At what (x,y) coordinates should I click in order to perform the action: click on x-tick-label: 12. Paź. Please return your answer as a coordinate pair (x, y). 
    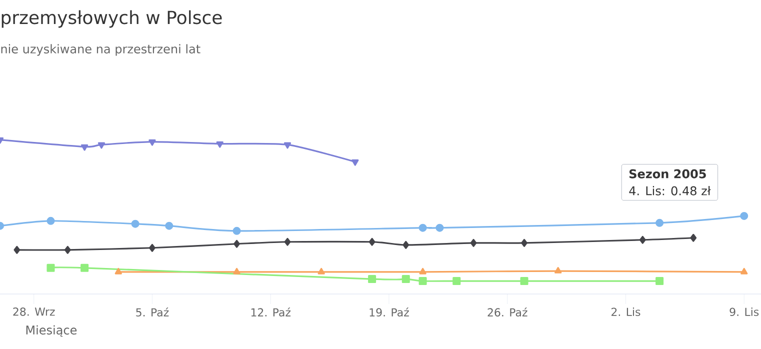
    Looking at the image, I should click on (271, 312).